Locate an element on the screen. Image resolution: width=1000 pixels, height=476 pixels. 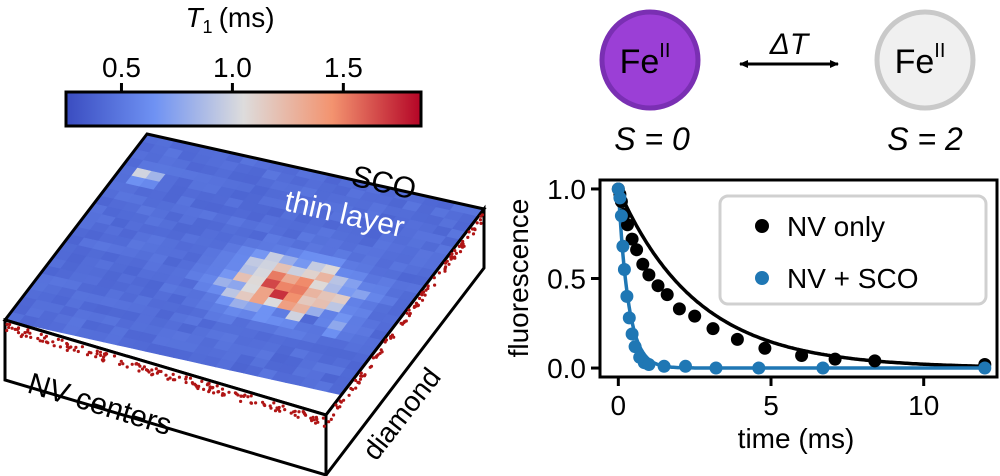
legend-label-nv-sco: NV + SCO is located at coordinates (852, 278).